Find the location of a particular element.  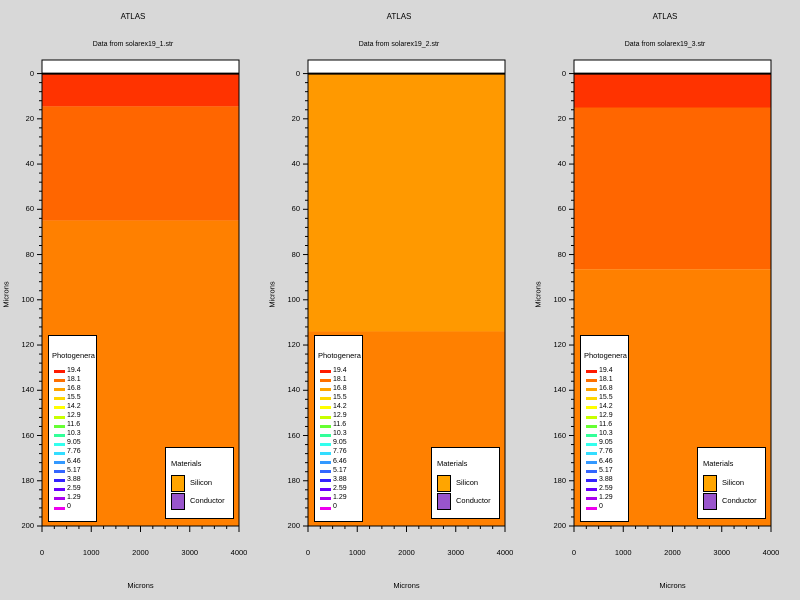

chart-subtitle: Data from solarex19_3.str is located at coordinates (665, 44).